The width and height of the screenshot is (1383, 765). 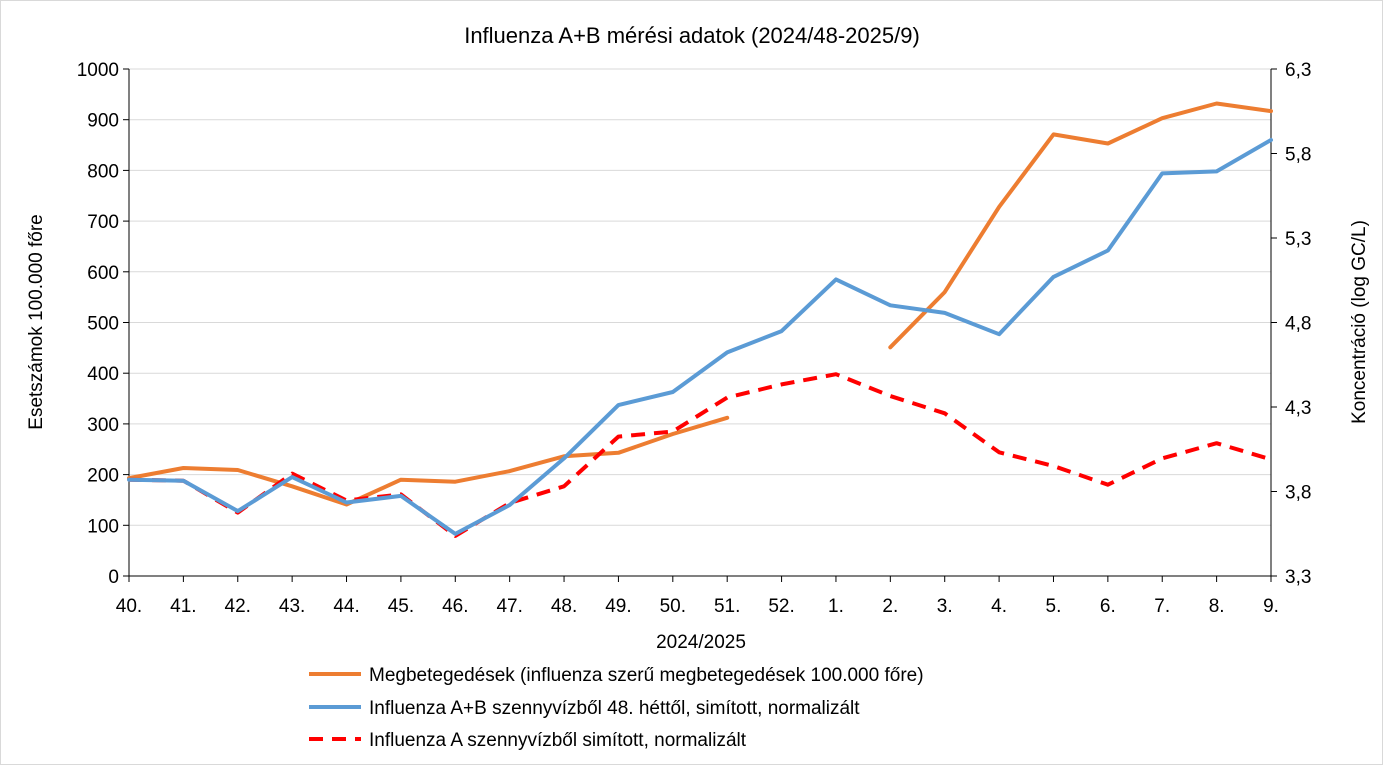 I want to click on y-axis-title: Esetszámok 100.000 főre, so click(x=36, y=321).